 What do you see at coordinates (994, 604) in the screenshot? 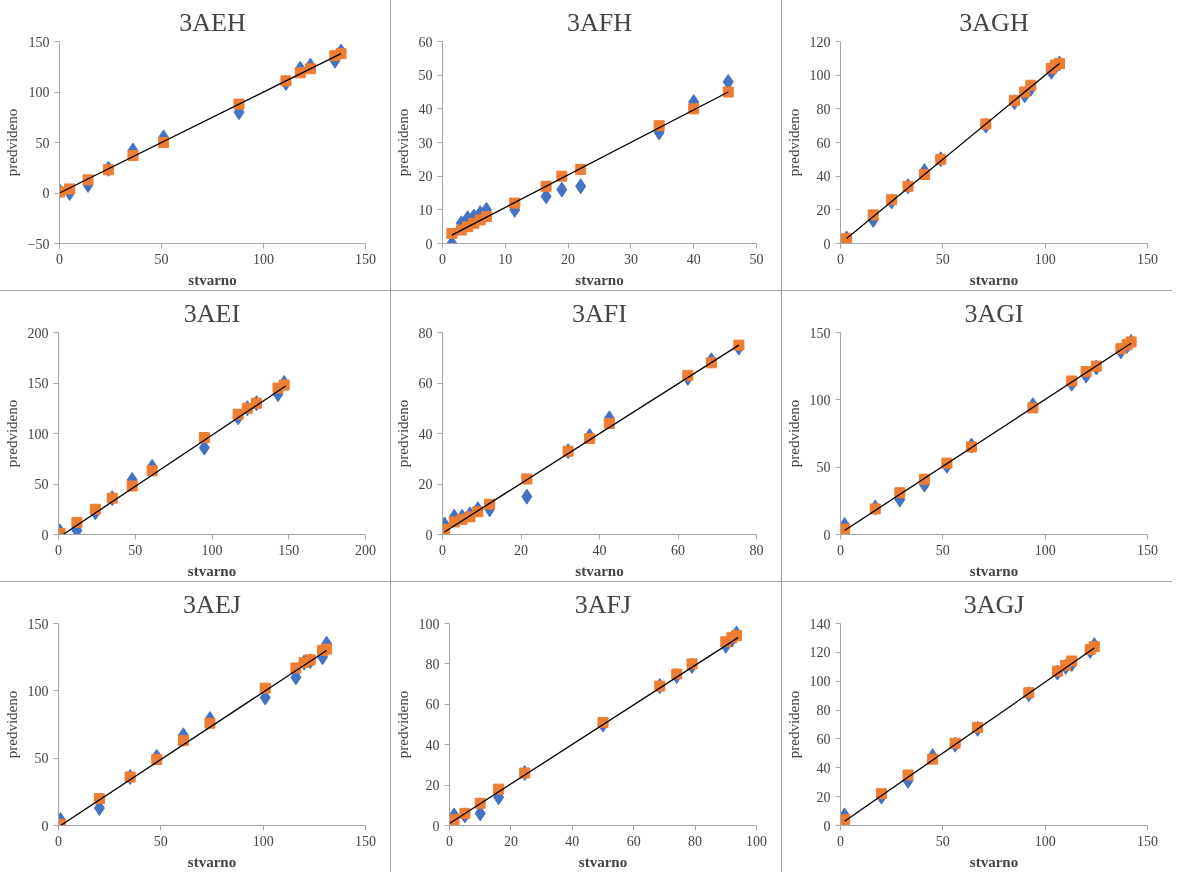
I see `chart-title: 3AGJ` at bounding box center [994, 604].